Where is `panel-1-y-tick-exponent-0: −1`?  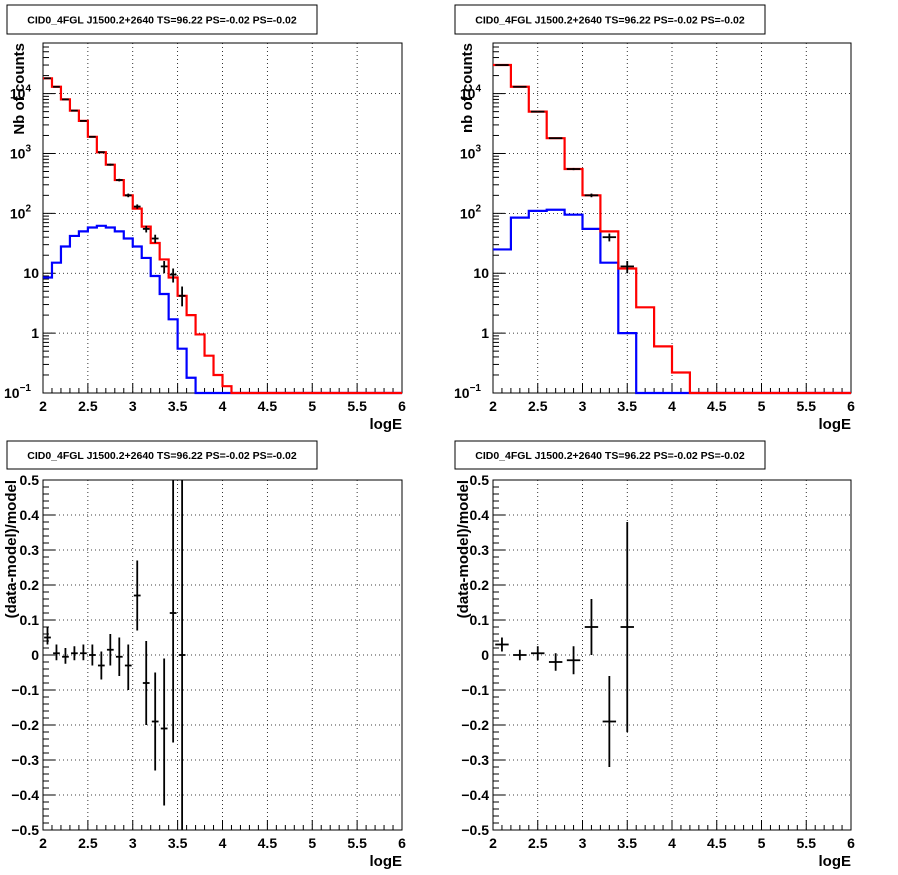
panel-1-y-tick-exponent-0: −1 is located at coordinates (26, 388).